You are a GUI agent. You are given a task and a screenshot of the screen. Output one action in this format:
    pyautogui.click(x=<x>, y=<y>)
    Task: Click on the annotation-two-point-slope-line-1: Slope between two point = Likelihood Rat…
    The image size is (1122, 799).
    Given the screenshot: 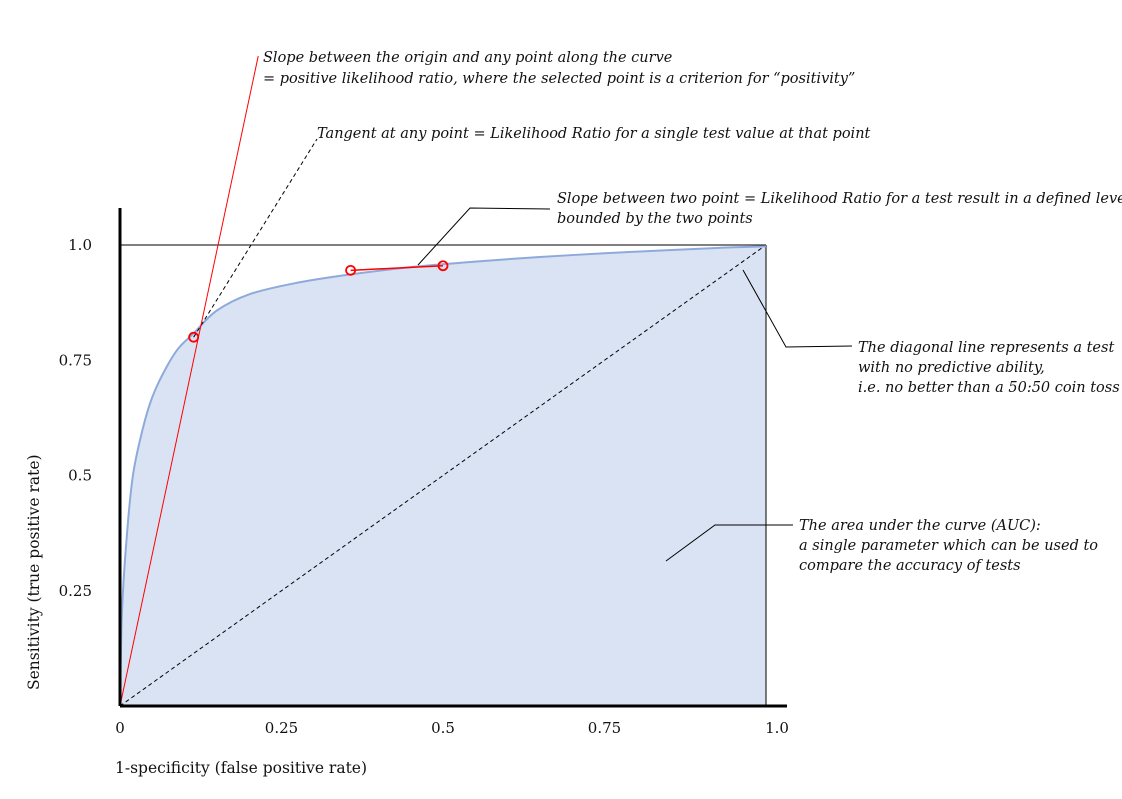 What is the action you would take?
    pyautogui.click(x=839, y=199)
    